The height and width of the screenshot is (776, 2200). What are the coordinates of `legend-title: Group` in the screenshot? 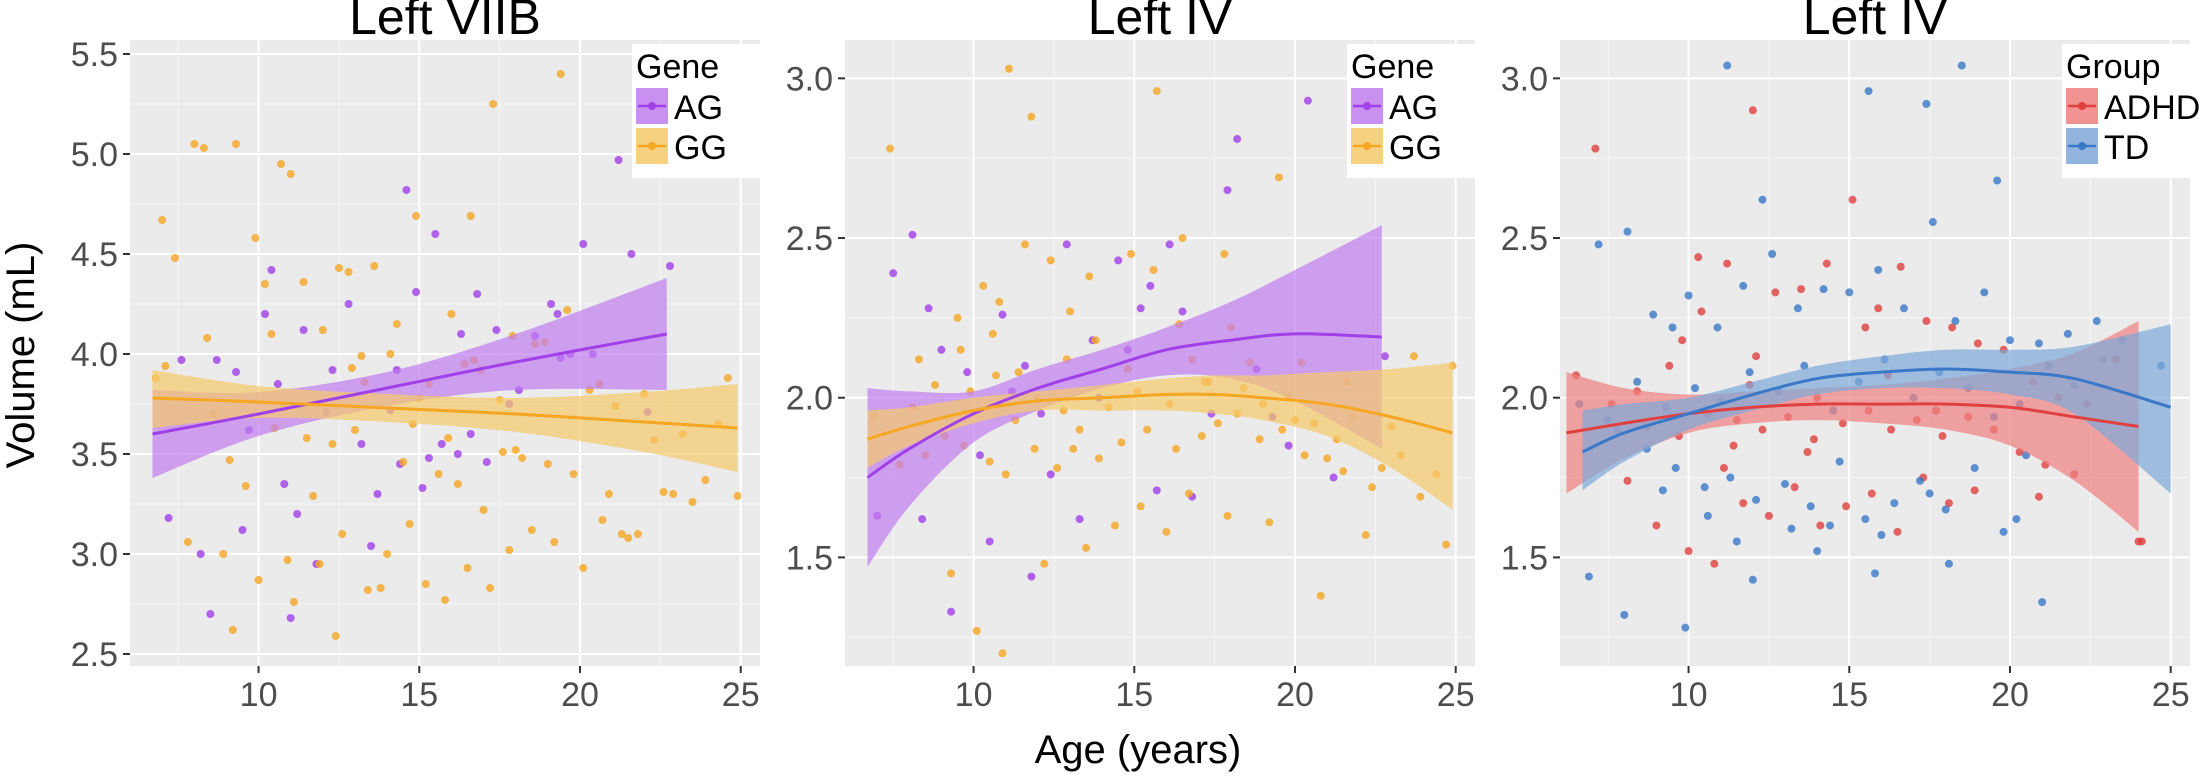 It's located at (2113, 67).